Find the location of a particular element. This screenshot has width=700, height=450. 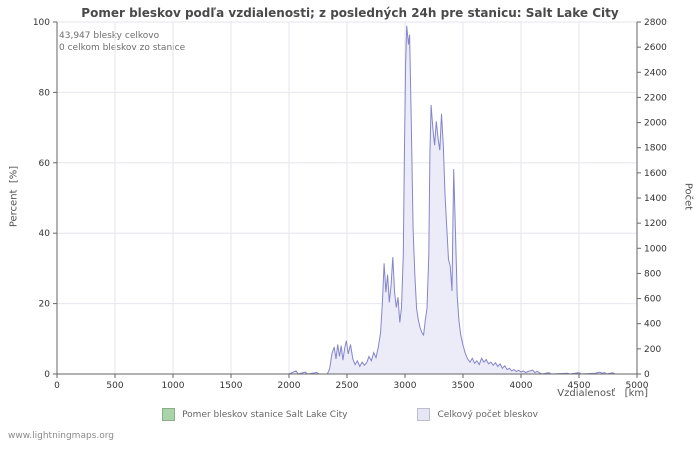

tick-label-left: 60 is located at coordinates (45, 164).